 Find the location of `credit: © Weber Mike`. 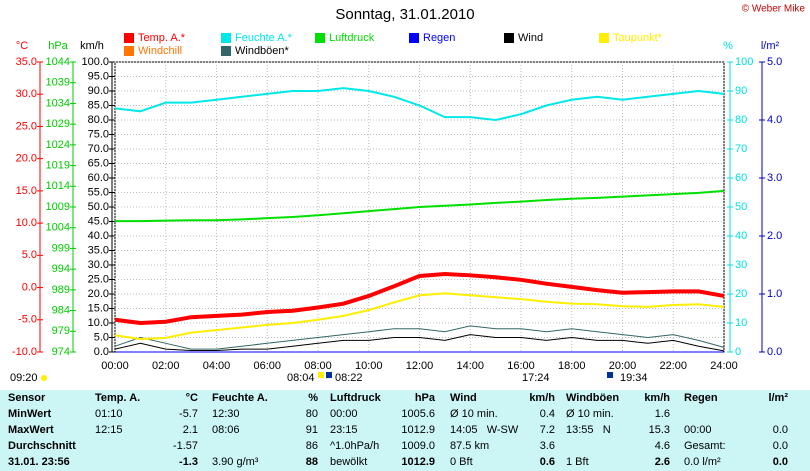

credit: © Weber Mike is located at coordinates (774, 9).